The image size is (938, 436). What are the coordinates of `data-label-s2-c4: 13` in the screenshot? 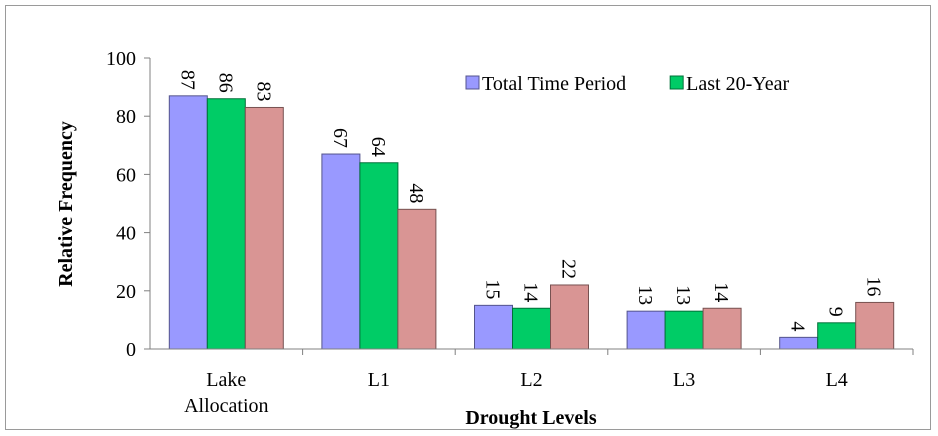 It's located at (683, 295).